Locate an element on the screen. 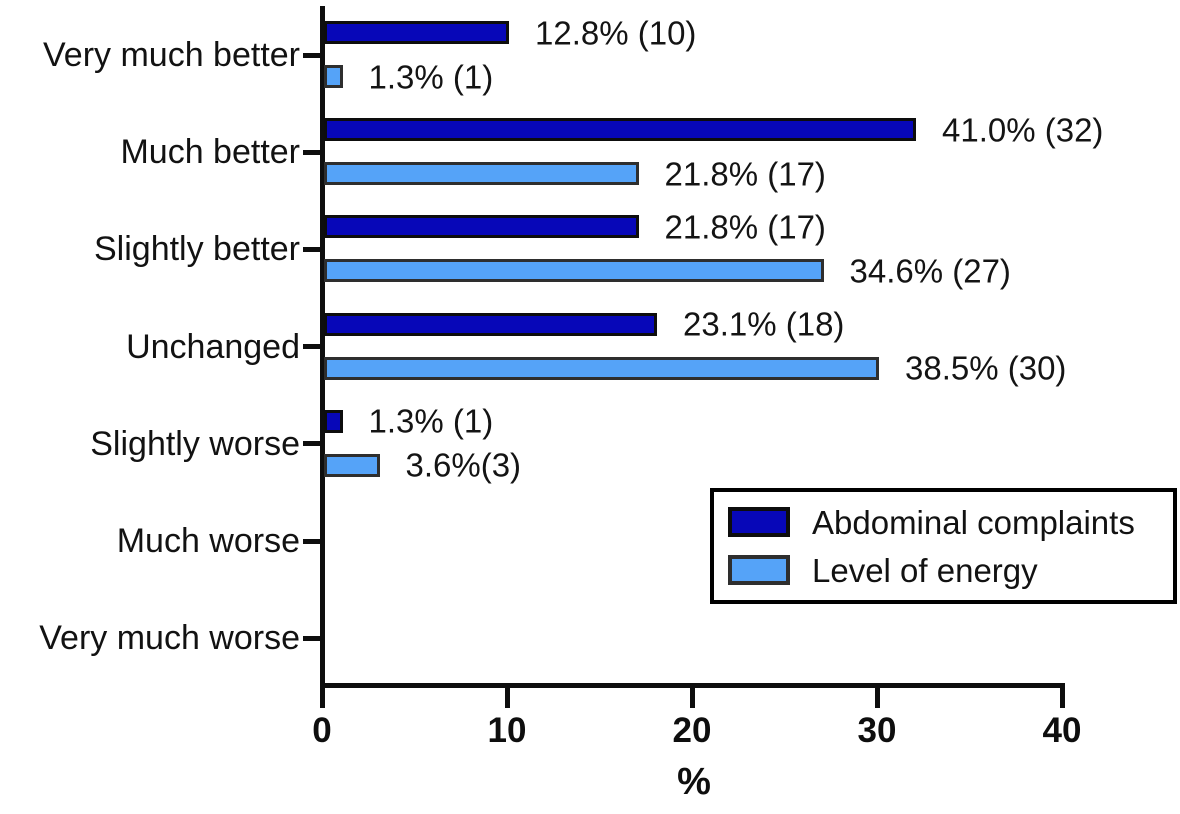 The width and height of the screenshot is (1180, 814). y-axis-category-label: Very much better is located at coordinates (171, 55).